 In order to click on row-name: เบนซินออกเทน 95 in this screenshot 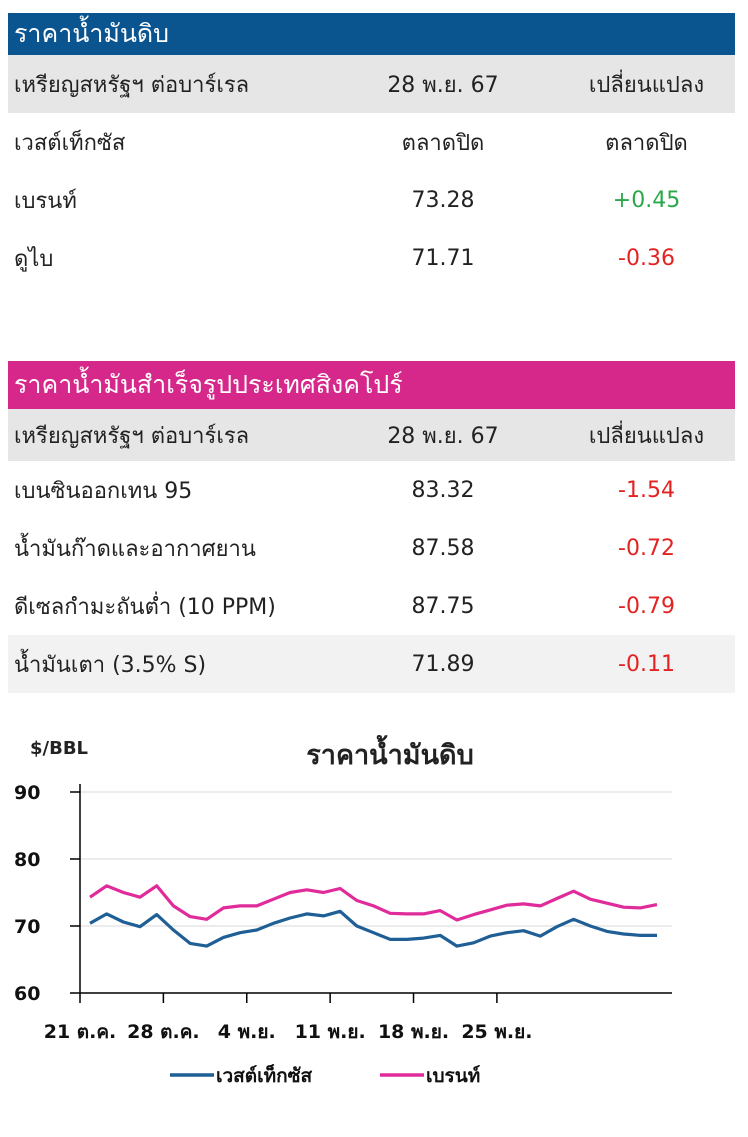, I will do `click(103, 491)`.